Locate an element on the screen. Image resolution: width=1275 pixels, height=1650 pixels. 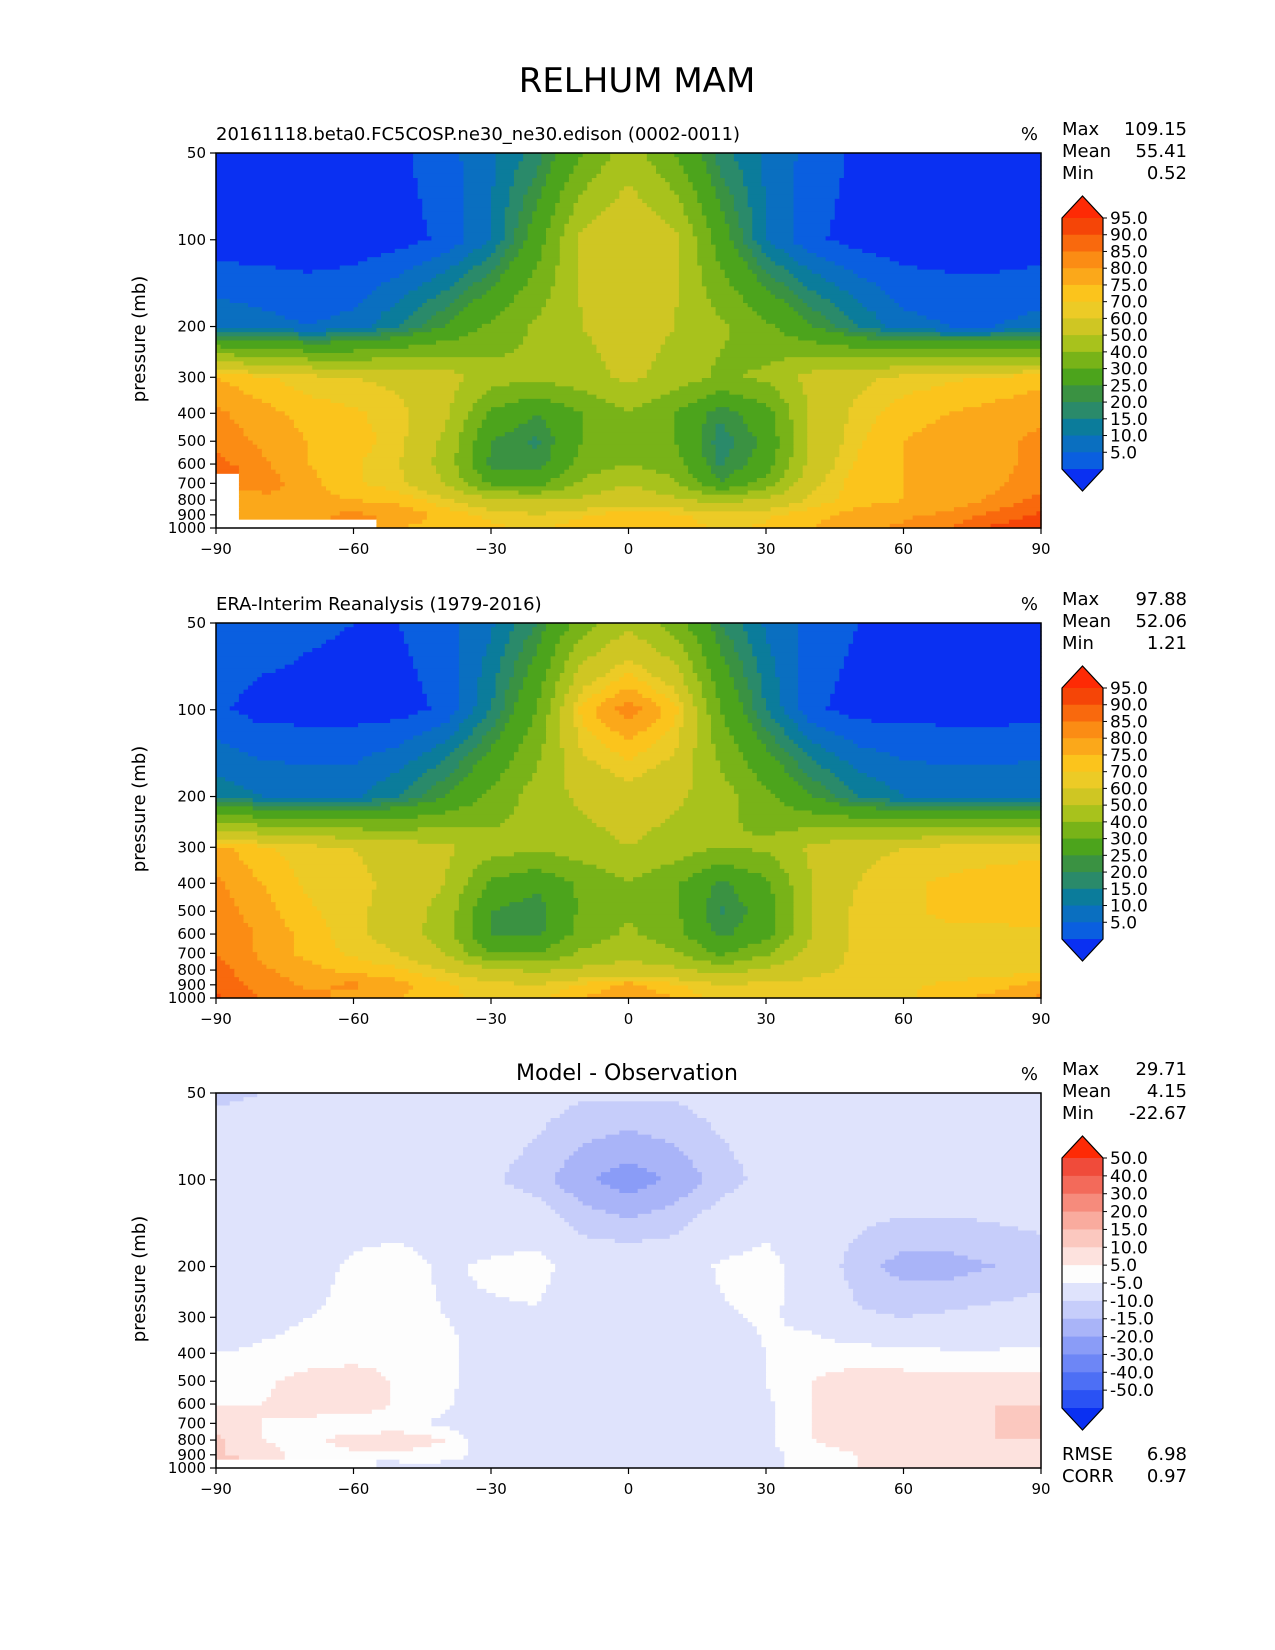
stat-max-value: 29.71 is located at coordinates (1161, 1069).